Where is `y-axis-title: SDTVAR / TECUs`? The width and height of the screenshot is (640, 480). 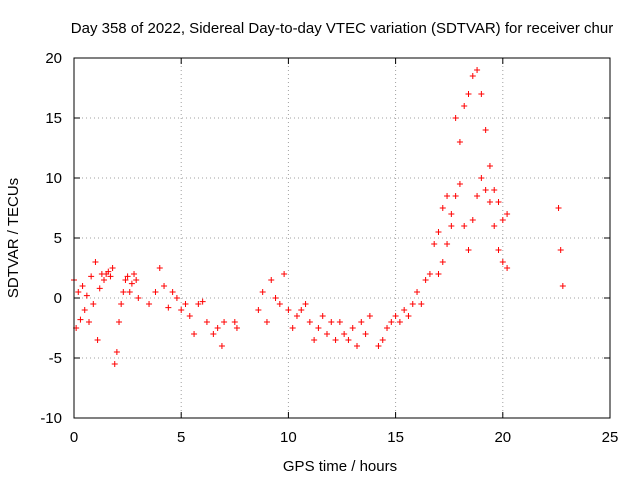 y-axis-title: SDTVAR / TECUs is located at coordinates (13, 238).